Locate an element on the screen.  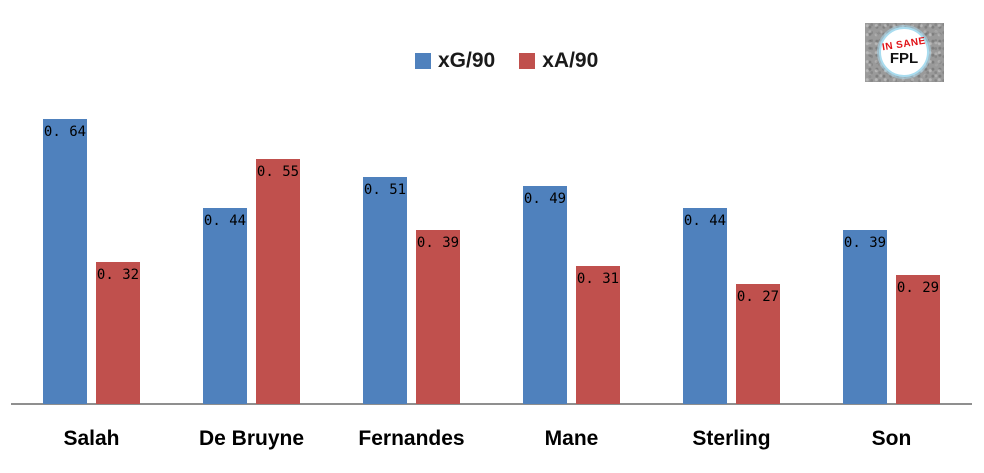
category-label-de-bruyne: De Bruyne is located at coordinates (251, 438).